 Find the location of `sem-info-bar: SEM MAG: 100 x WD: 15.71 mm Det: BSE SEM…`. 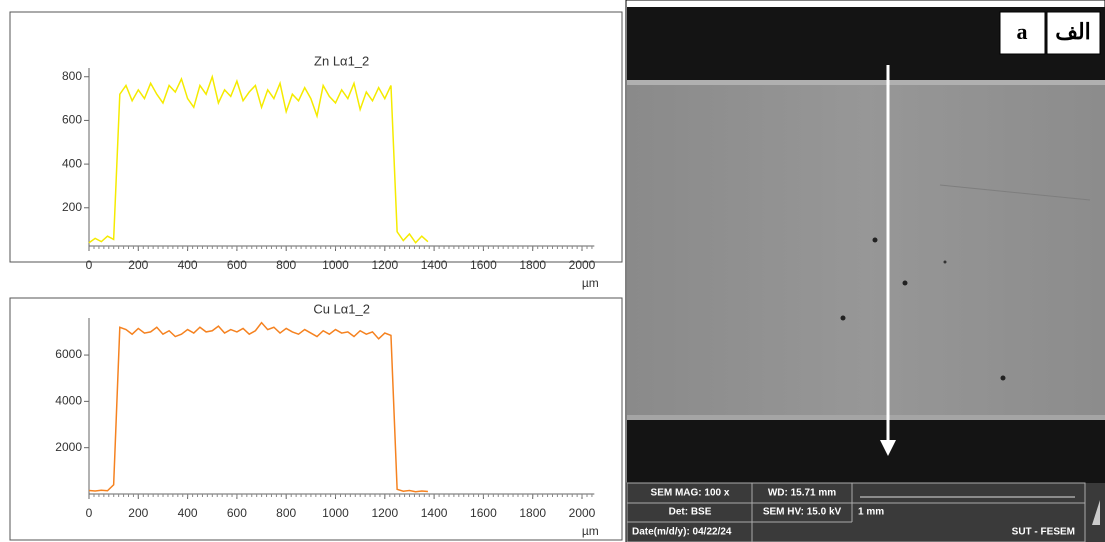

sem-info-bar: SEM MAG: 100 x WD: 15.71 mm Det: BSE SEM… is located at coordinates (865, 512).